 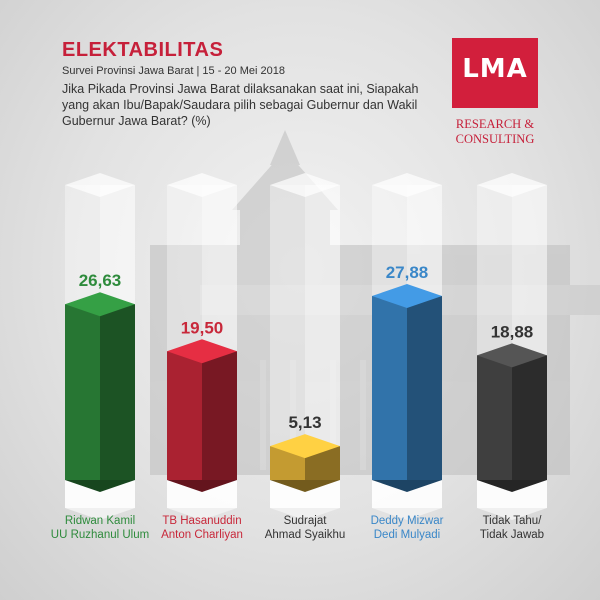 I want to click on chart-title: ELEKTABILITAS, so click(x=143, y=50).